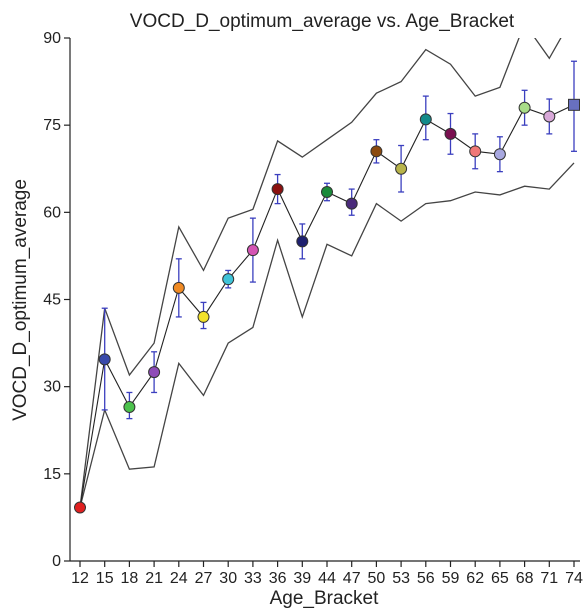  I want to click on x-tick-label: 30, so click(228, 578).